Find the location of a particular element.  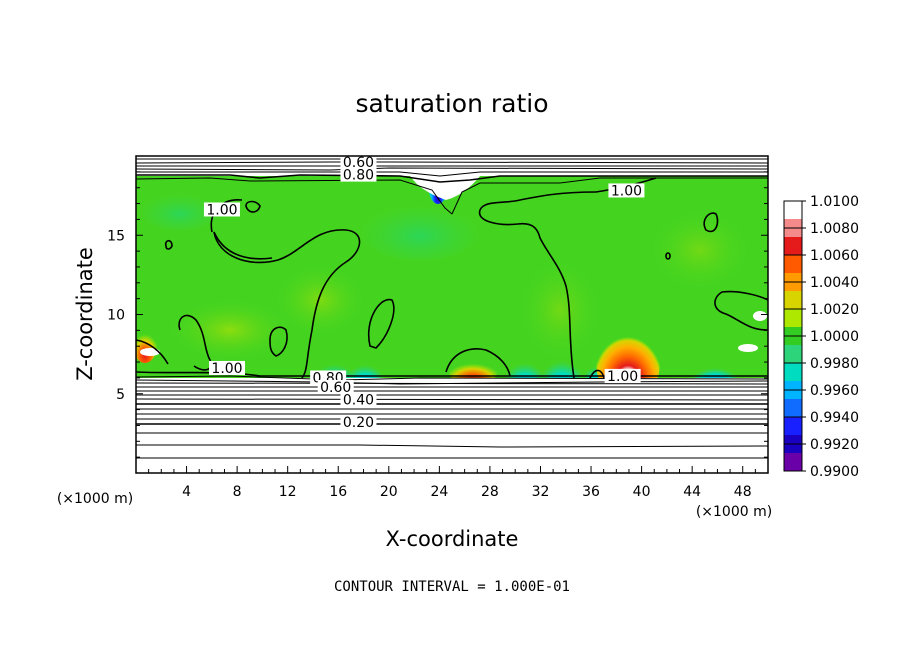

x-tick-label: 8 is located at coordinates (237, 492).